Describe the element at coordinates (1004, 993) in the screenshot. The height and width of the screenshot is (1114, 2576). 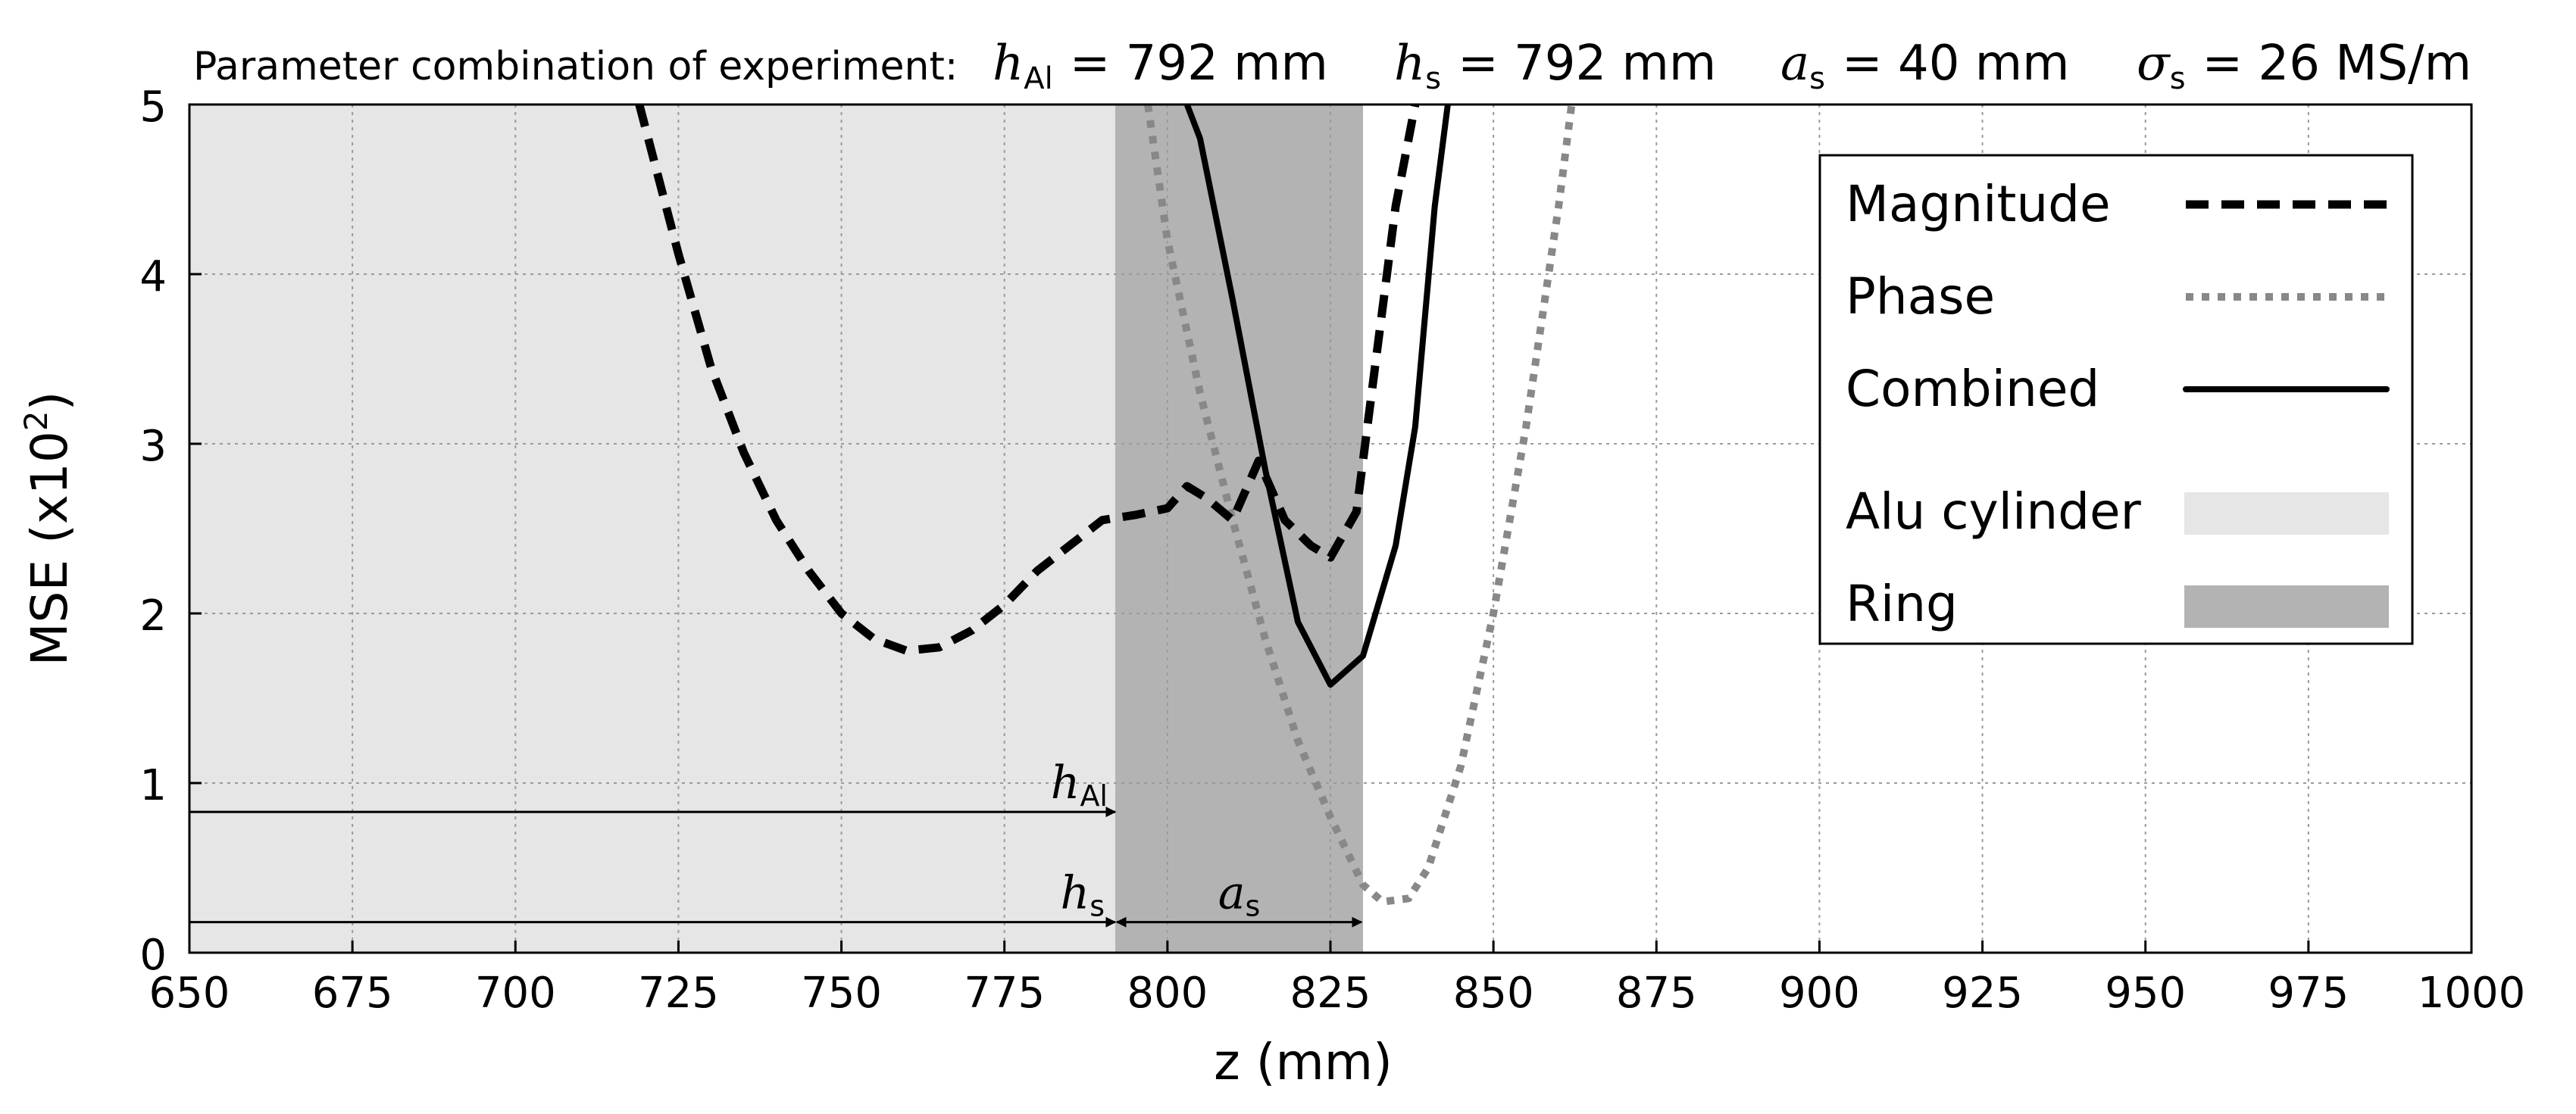
I see `x-tick-label-775: 775` at that location.